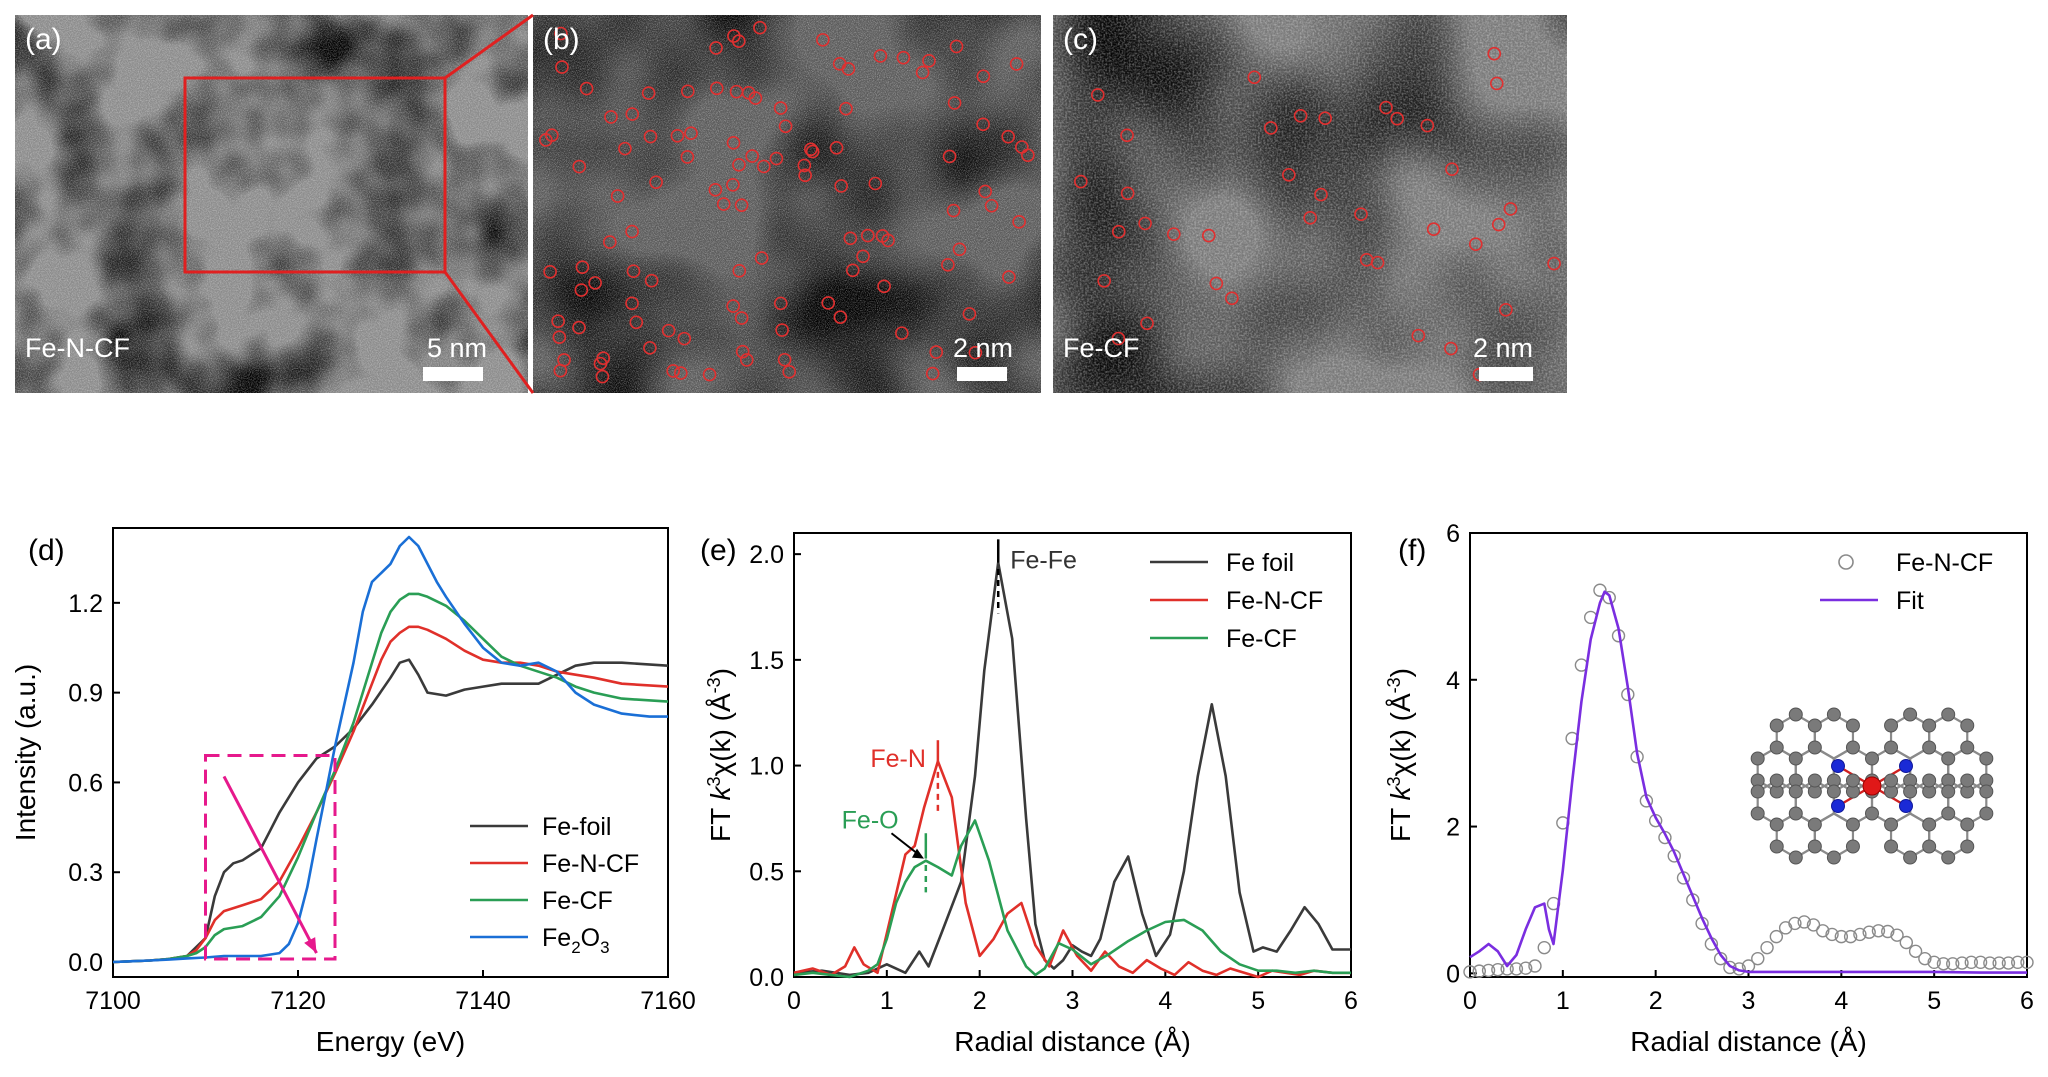 Image resolution: width=2048 pixels, height=1077 pixels. Describe the element at coordinates (1841, 1001) in the screenshot. I see `x-tick-label: 4` at that location.